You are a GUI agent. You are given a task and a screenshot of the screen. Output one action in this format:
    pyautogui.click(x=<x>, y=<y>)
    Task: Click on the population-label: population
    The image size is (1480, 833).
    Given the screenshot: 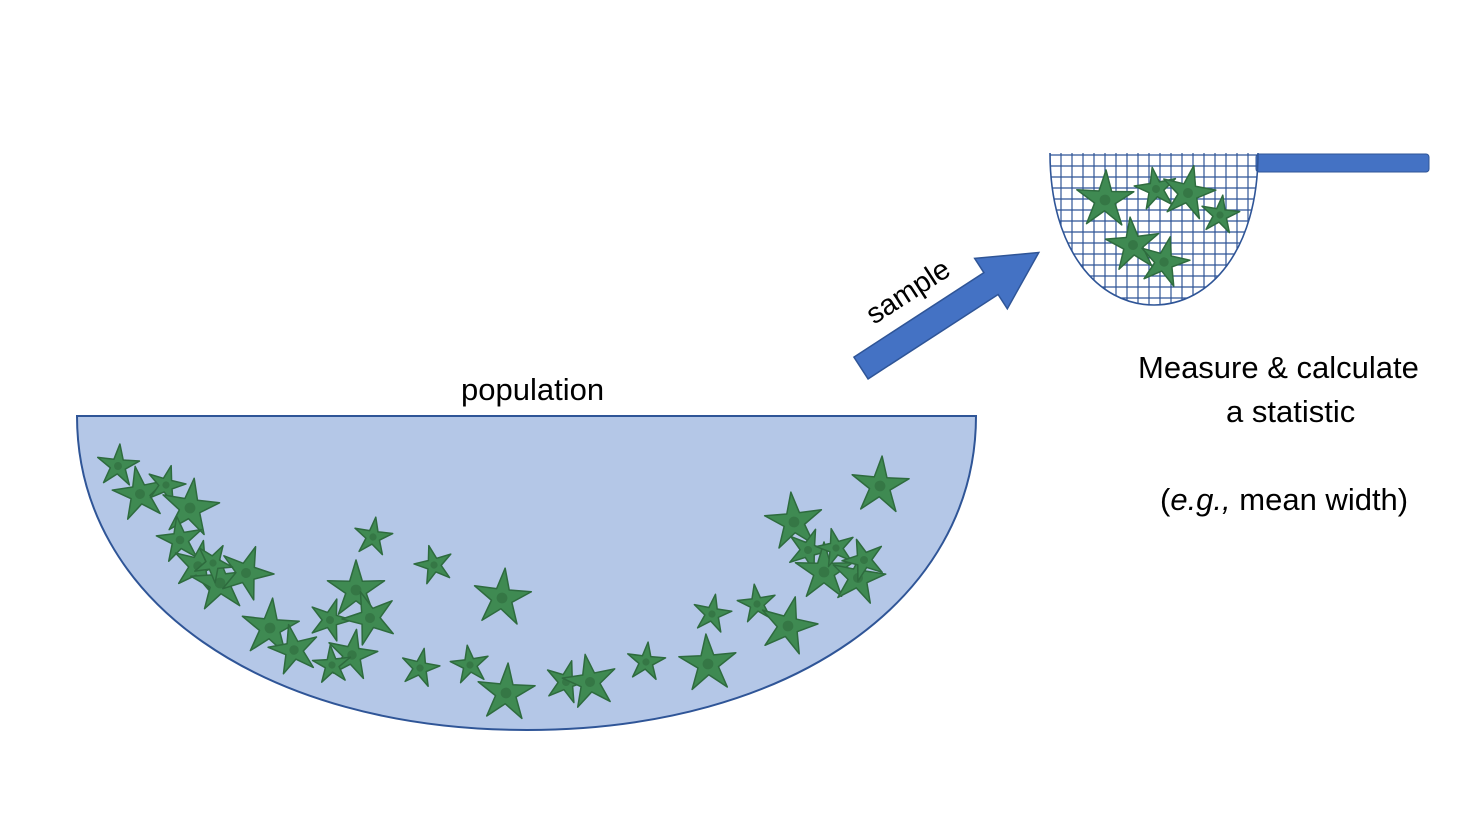 What is the action you would take?
    pyautogui.click(x=533, y=389)
    